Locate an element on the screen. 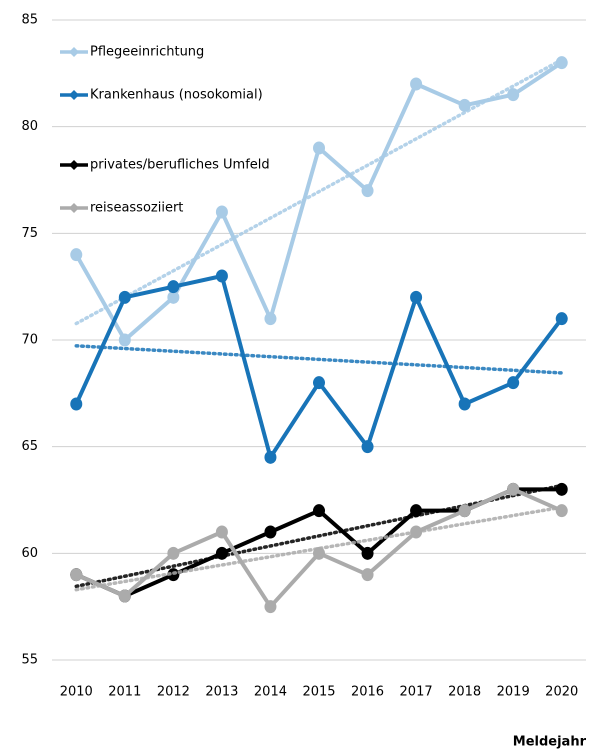  x-tick-label: 2011 is located at coordinates (124, 692).